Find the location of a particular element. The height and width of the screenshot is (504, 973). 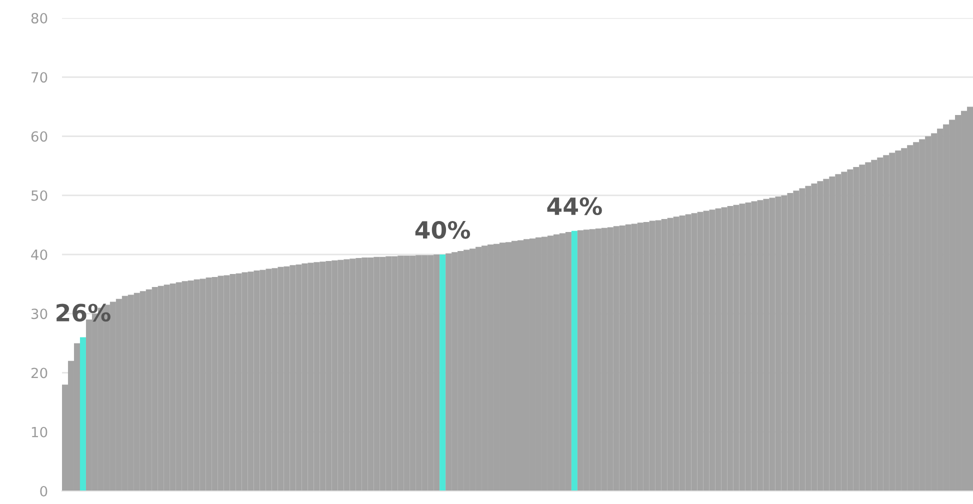

y-tick-label: 10 is located at coordinates (40, 432).